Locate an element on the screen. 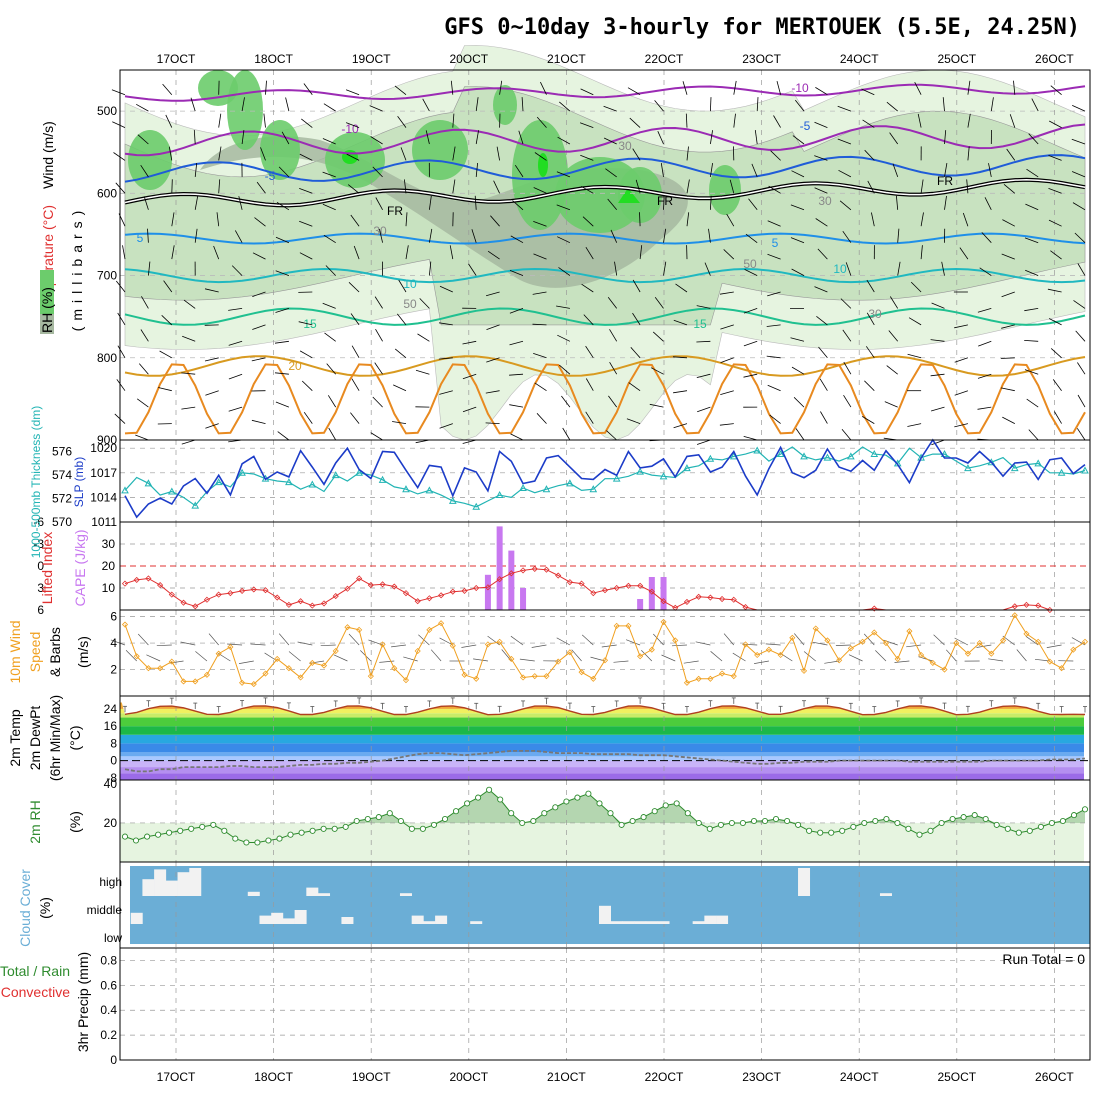 The image size is (1100, 1100). time-label-top: 25OCT is located at coordinates (956, 59).